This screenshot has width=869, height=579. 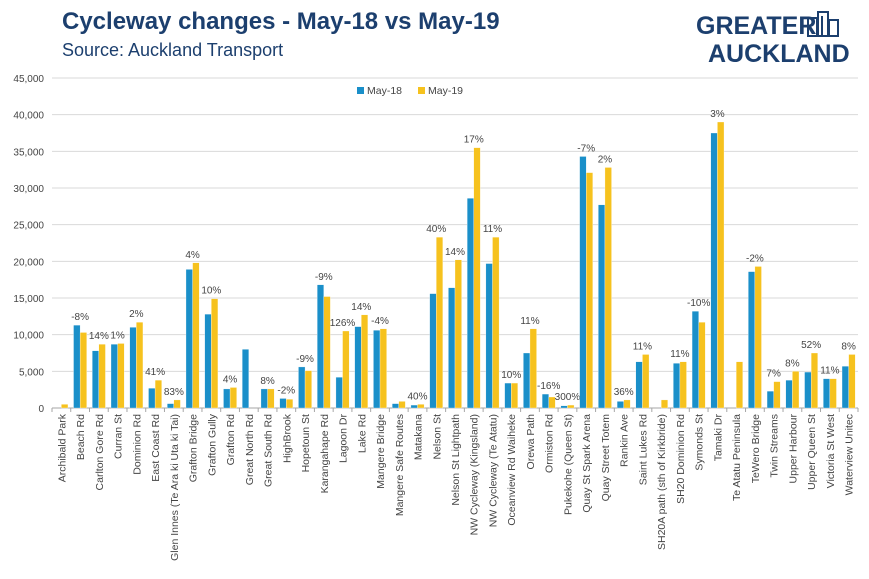 I want to click on percent-change-label: 7%, so click(x=773, y=374).